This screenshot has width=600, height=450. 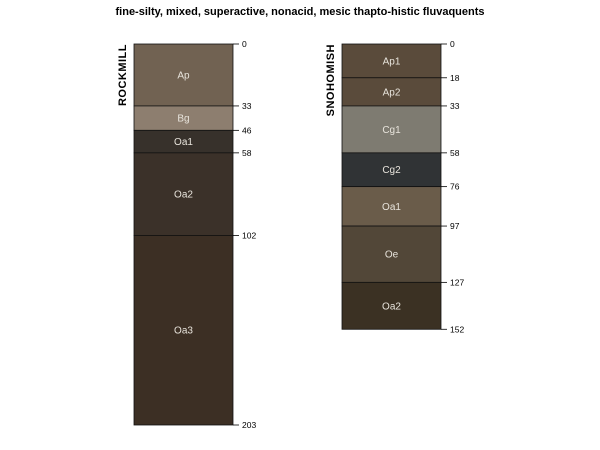 What do you see at coordinates (457, 282) in the screenshot?
I see `snohomish-depth-label-127: 127` at bounding box center [457, 282].